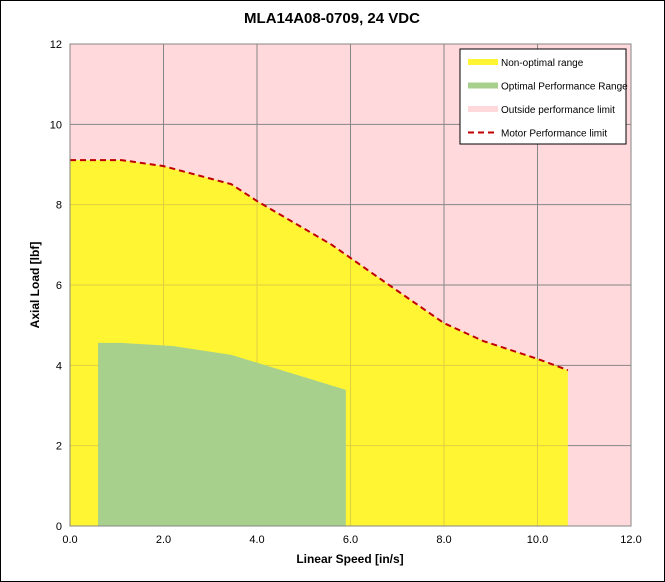 This screenshot has width=665, height=582. What do you see at coordinates (349, 559) in the screenshot?
I see `x-axis-label: Linear Speed [in/s]` at bounding box center [349, 559].